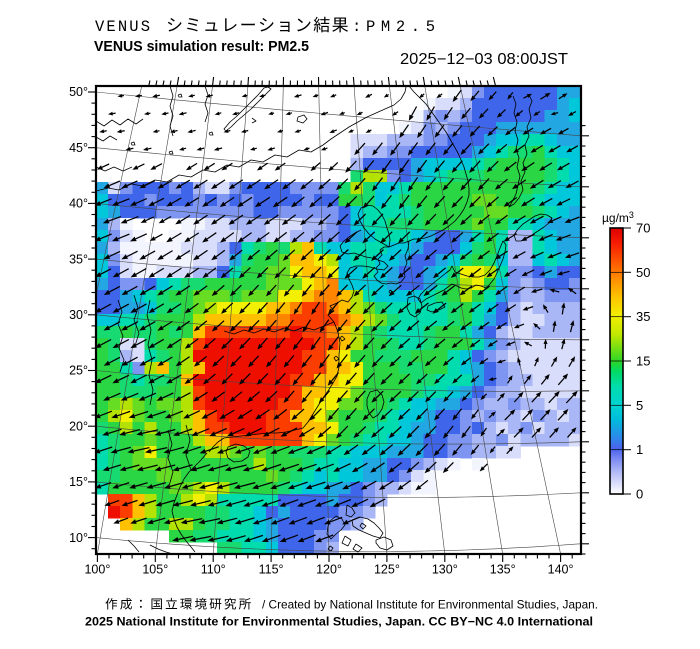 This screenshot has width=700, height=649. I want to click on svg-text: 10°, so click(78, 538).